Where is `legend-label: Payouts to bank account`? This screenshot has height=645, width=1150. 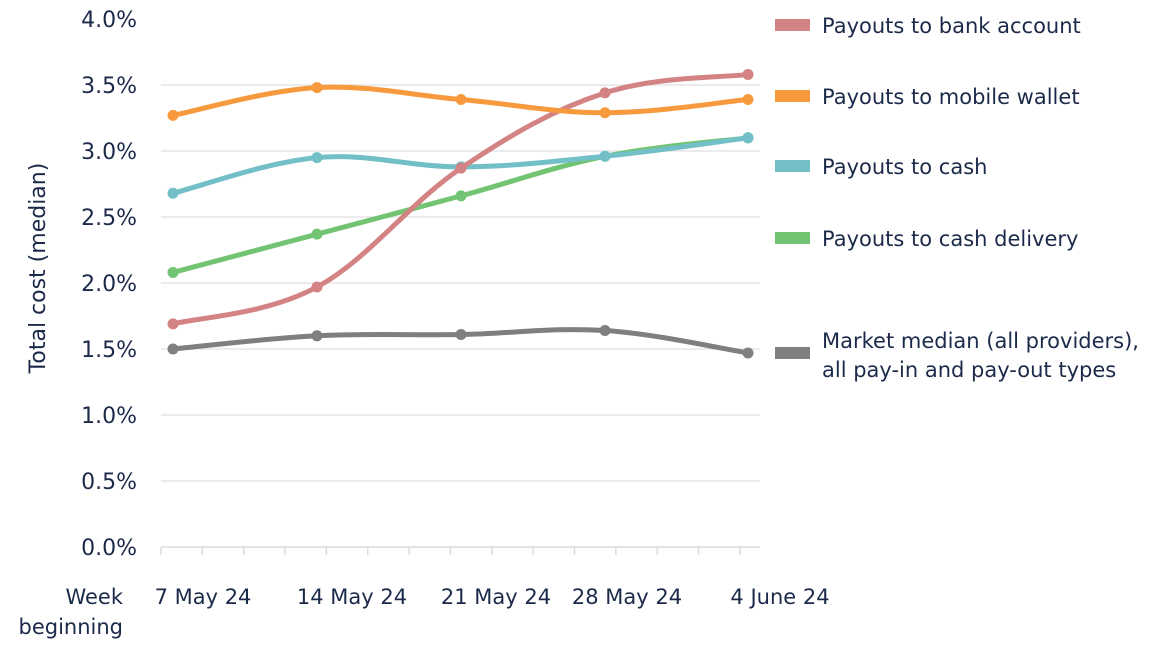
legend-label: Payouts to bank account is located at coordinates (951, 26).